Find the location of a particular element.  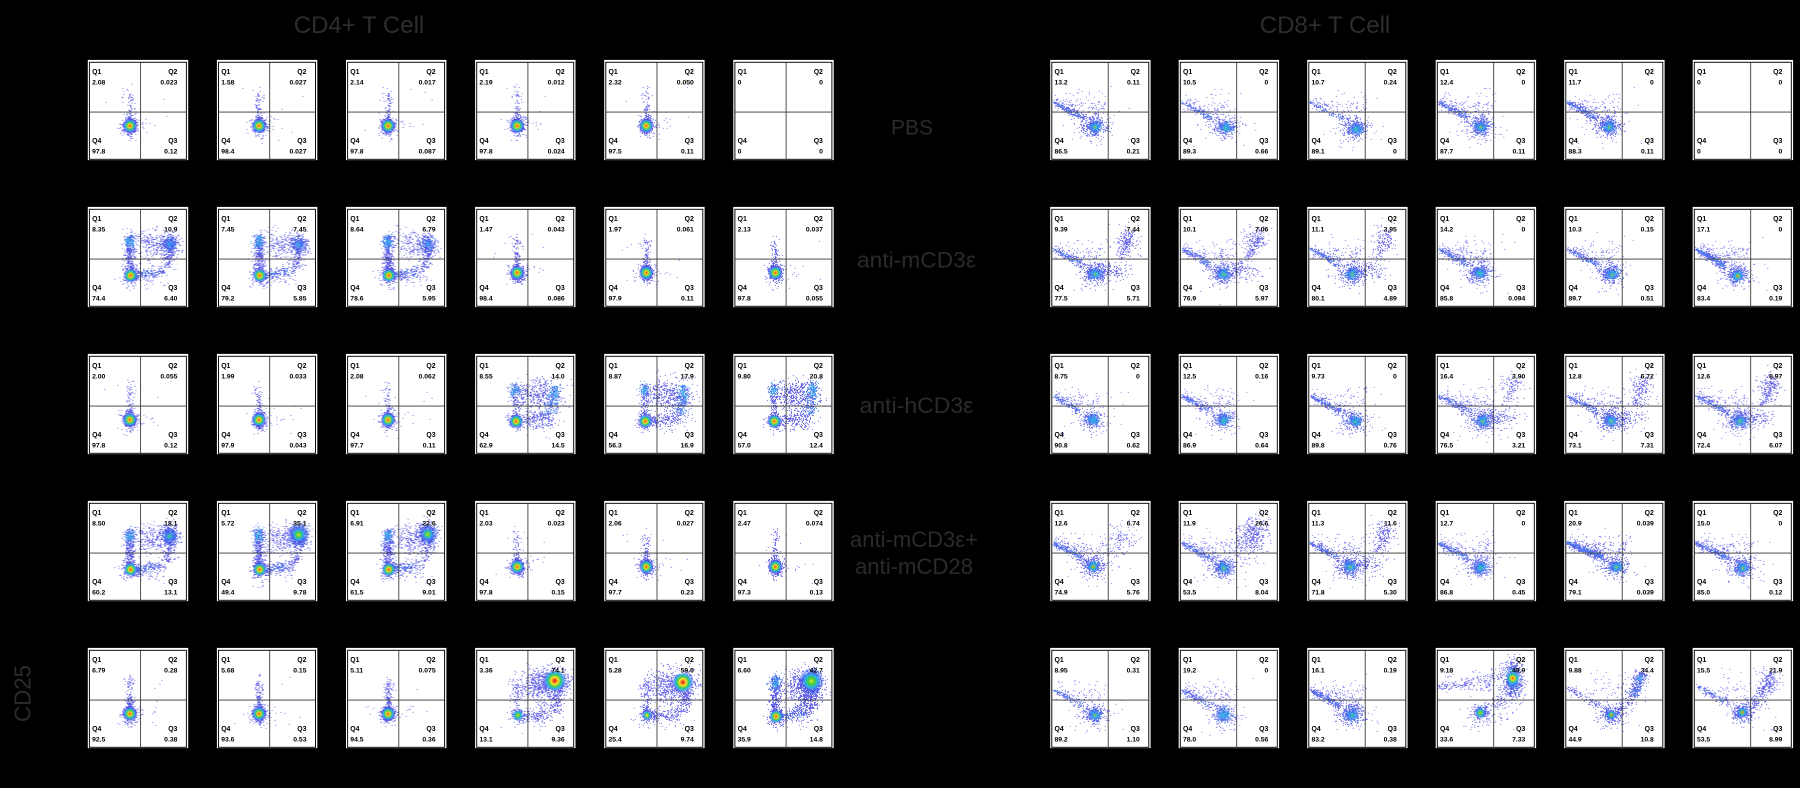

svg-text: 20.9 is located at coordinates (1575, 523).